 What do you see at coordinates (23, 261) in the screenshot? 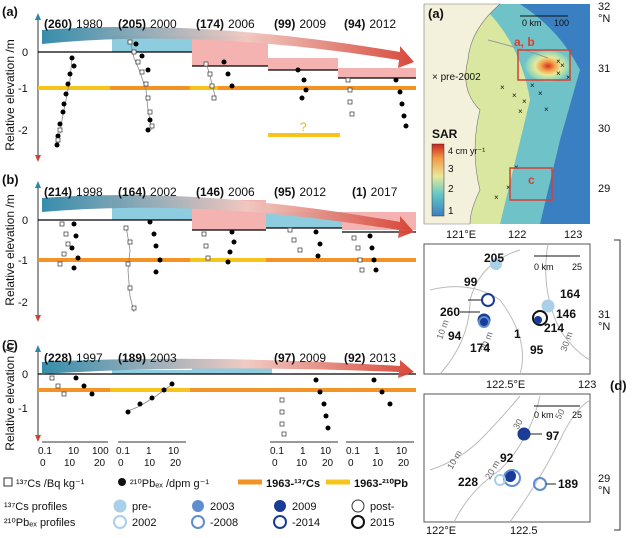
I see `svg-text: -1` at bounding box center [23, 261].